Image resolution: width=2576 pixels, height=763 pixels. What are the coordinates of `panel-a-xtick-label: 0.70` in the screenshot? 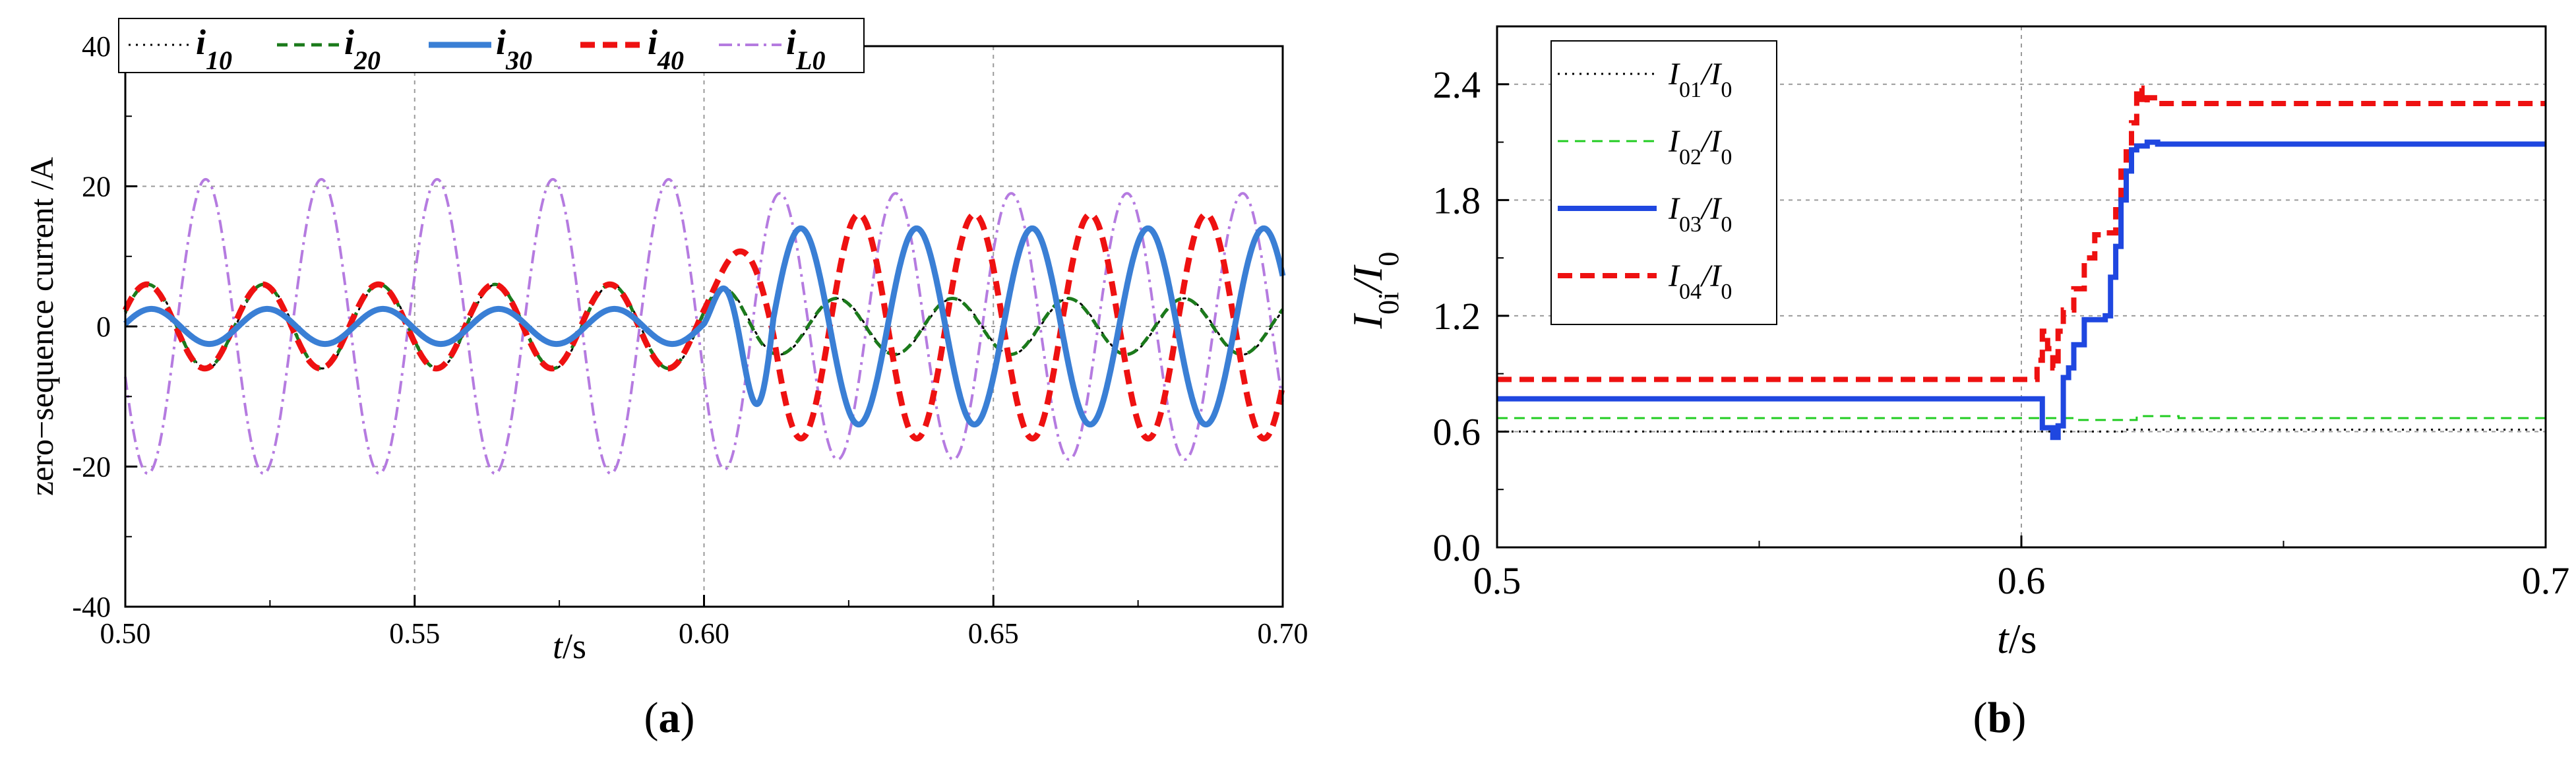 It's located at (1283, 634).